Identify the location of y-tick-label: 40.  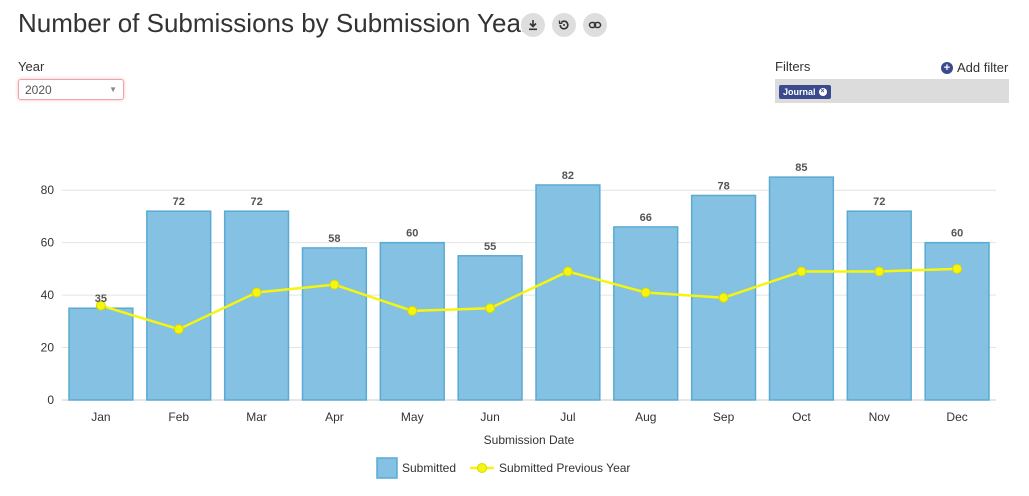
(48, 295).